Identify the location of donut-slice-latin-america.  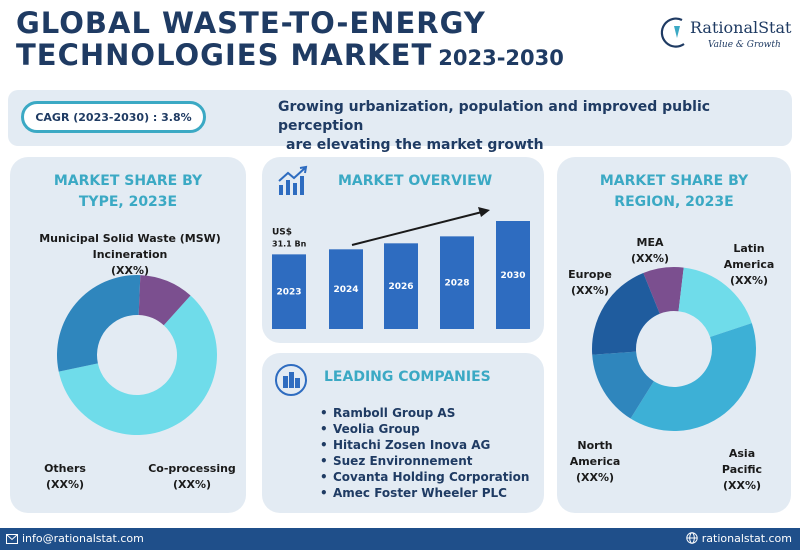
(715, 302).